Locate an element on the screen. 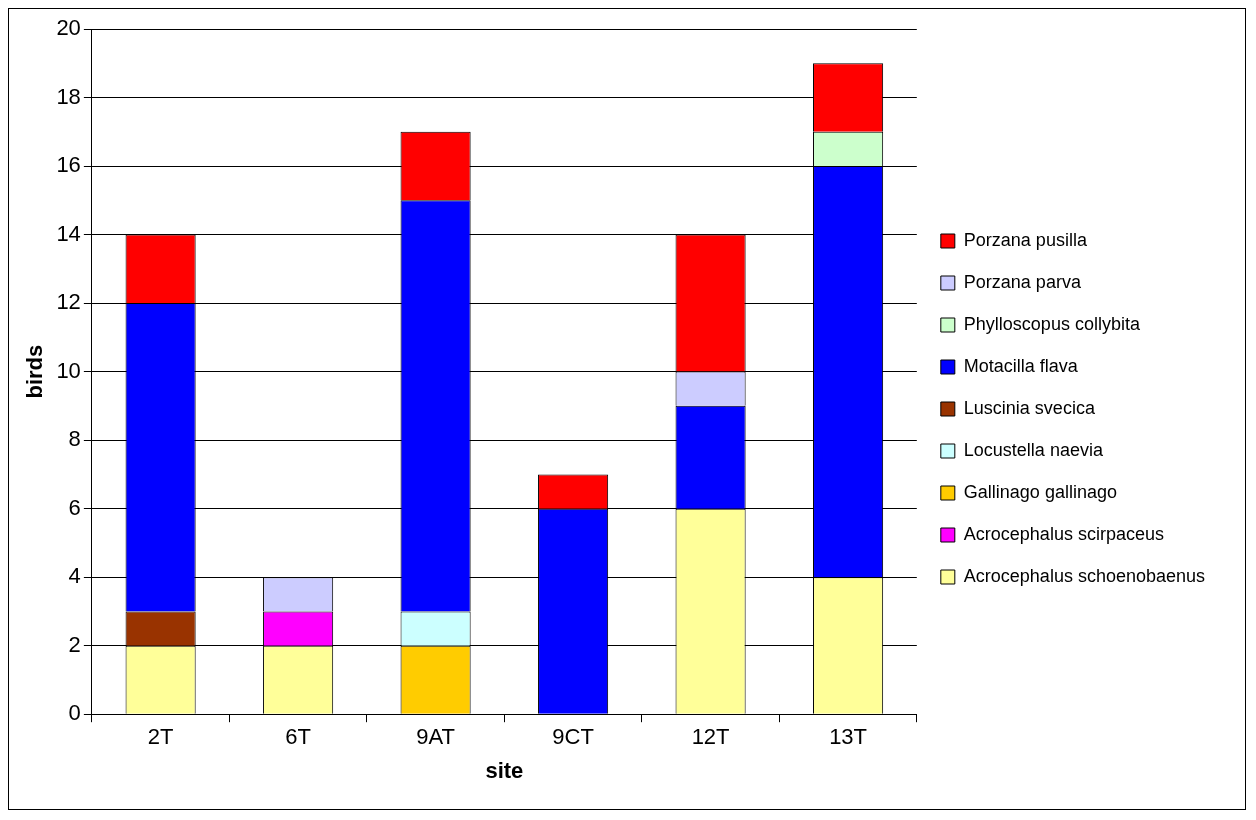  legend-label: Locustella naevia is located at coordinates (1033, 449).